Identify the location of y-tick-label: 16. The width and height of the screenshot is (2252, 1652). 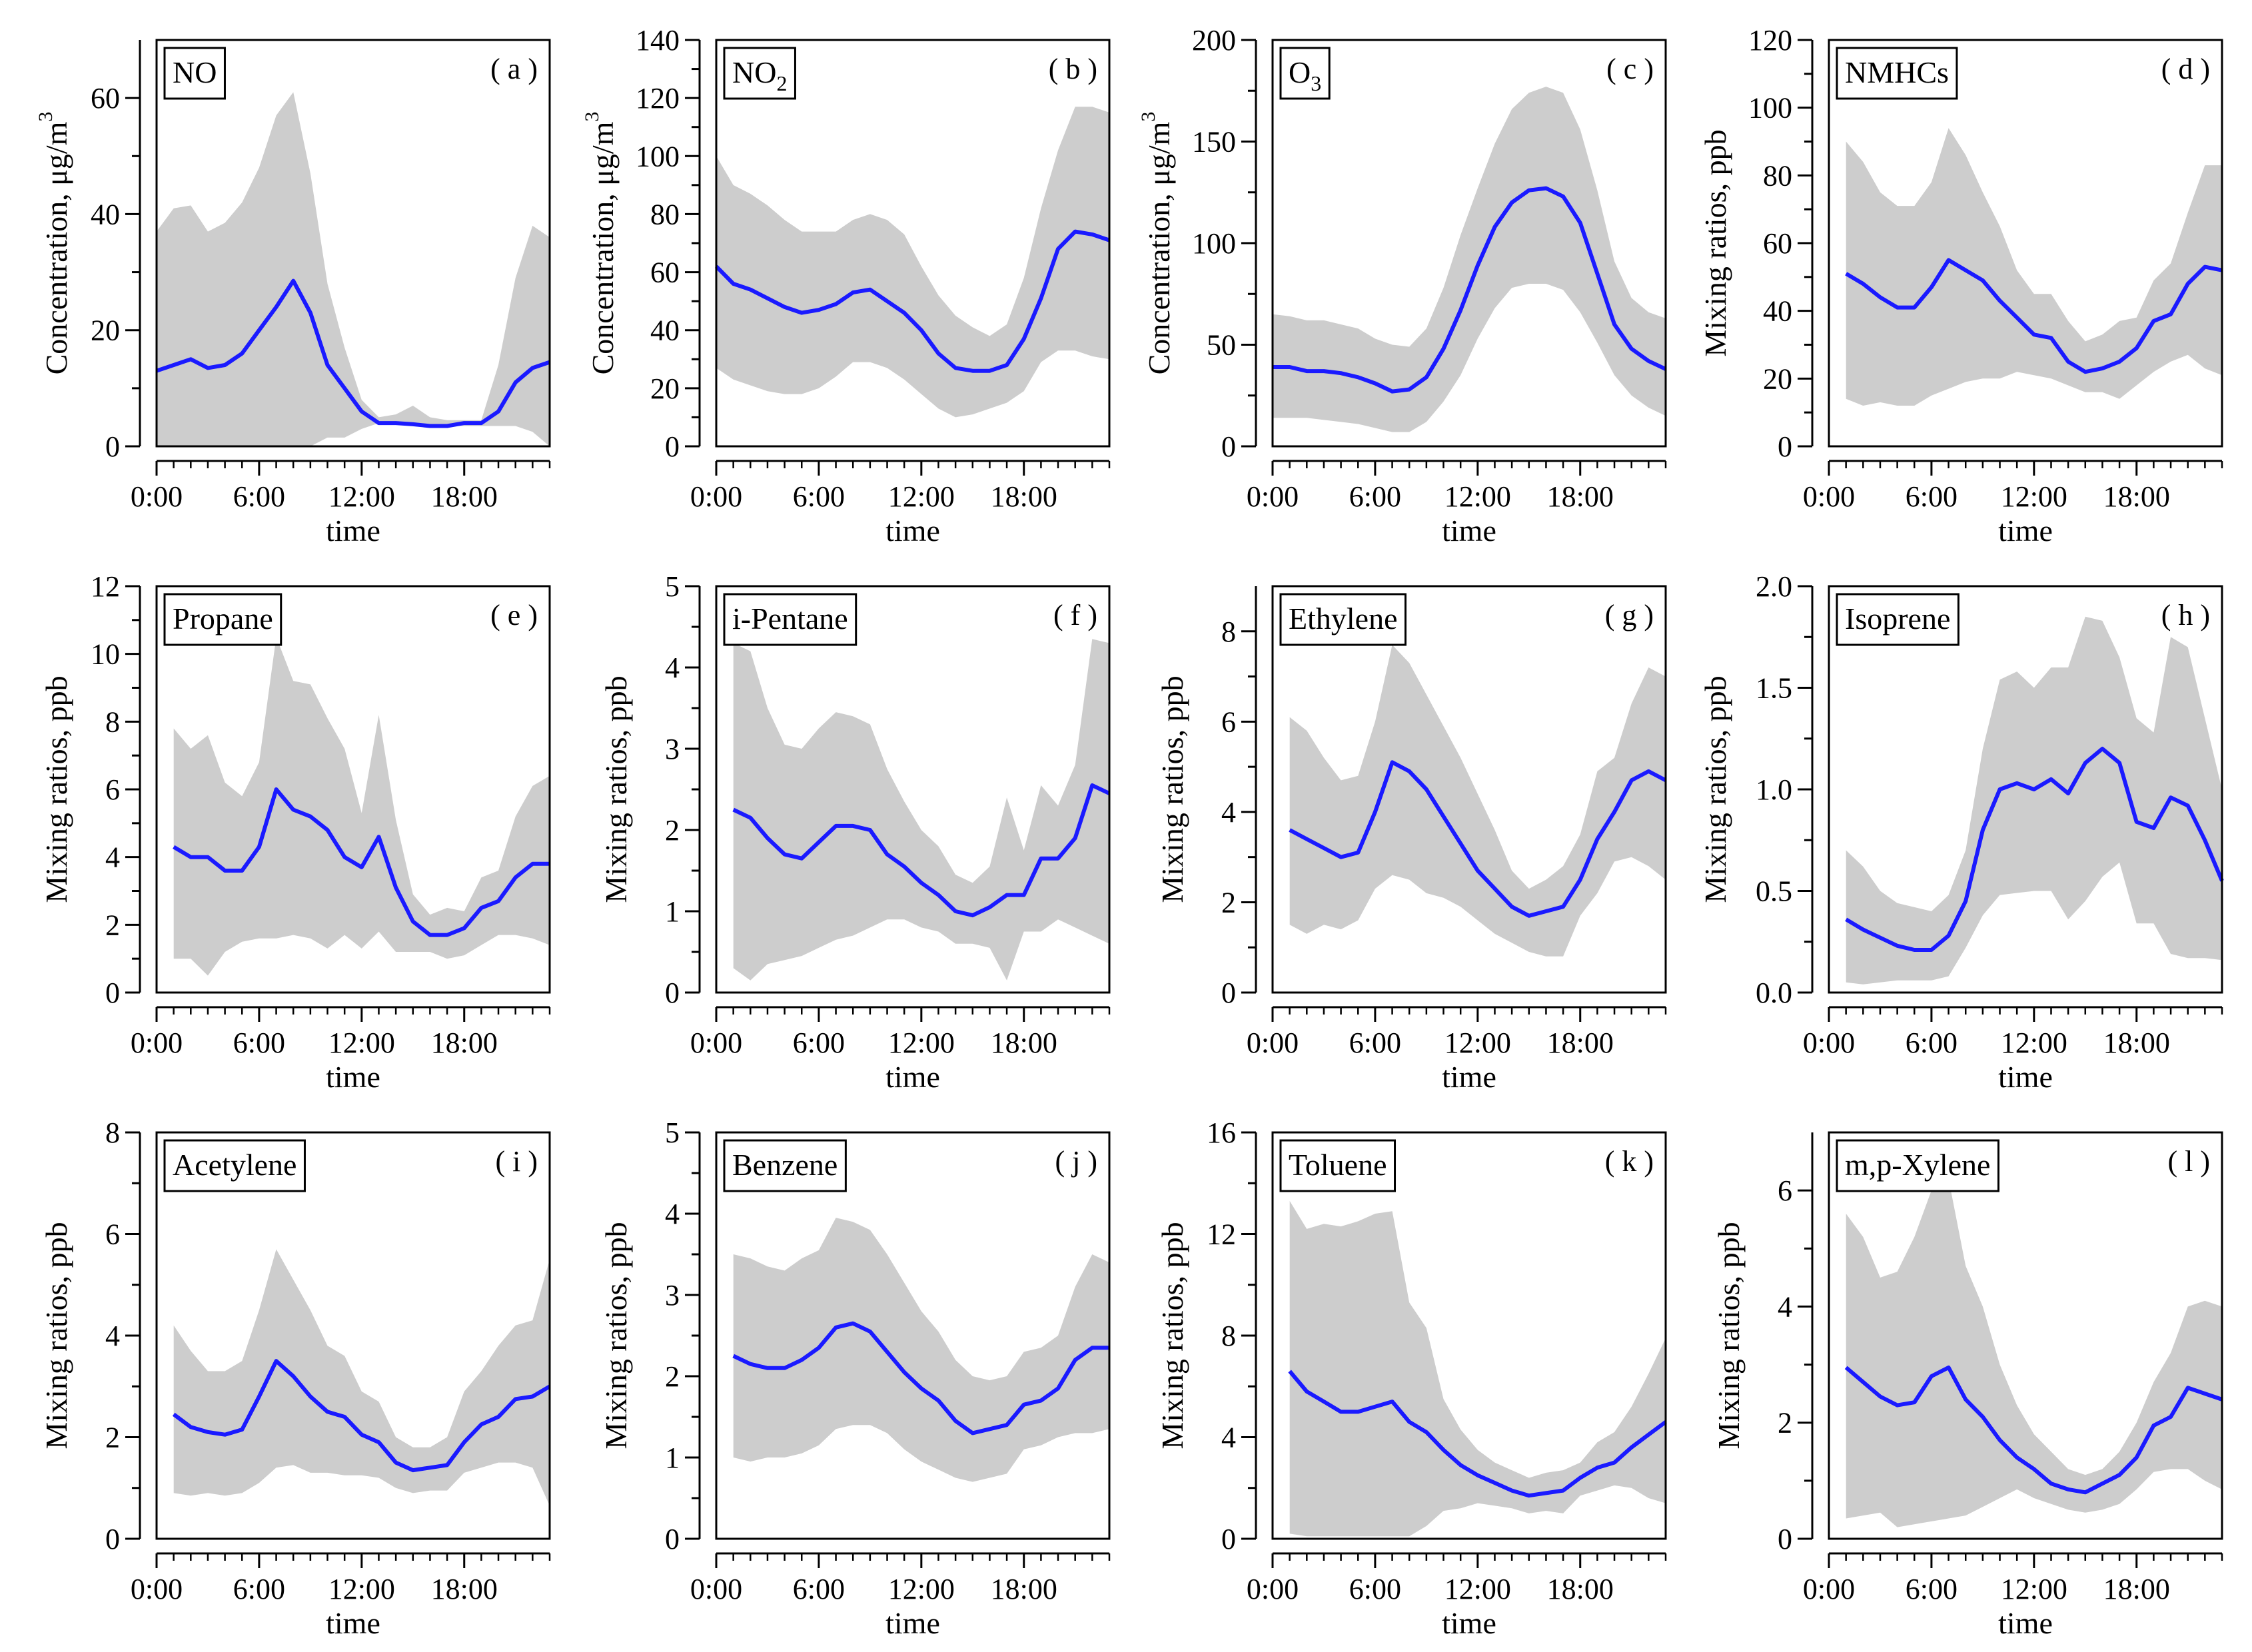
(1222, 1132).